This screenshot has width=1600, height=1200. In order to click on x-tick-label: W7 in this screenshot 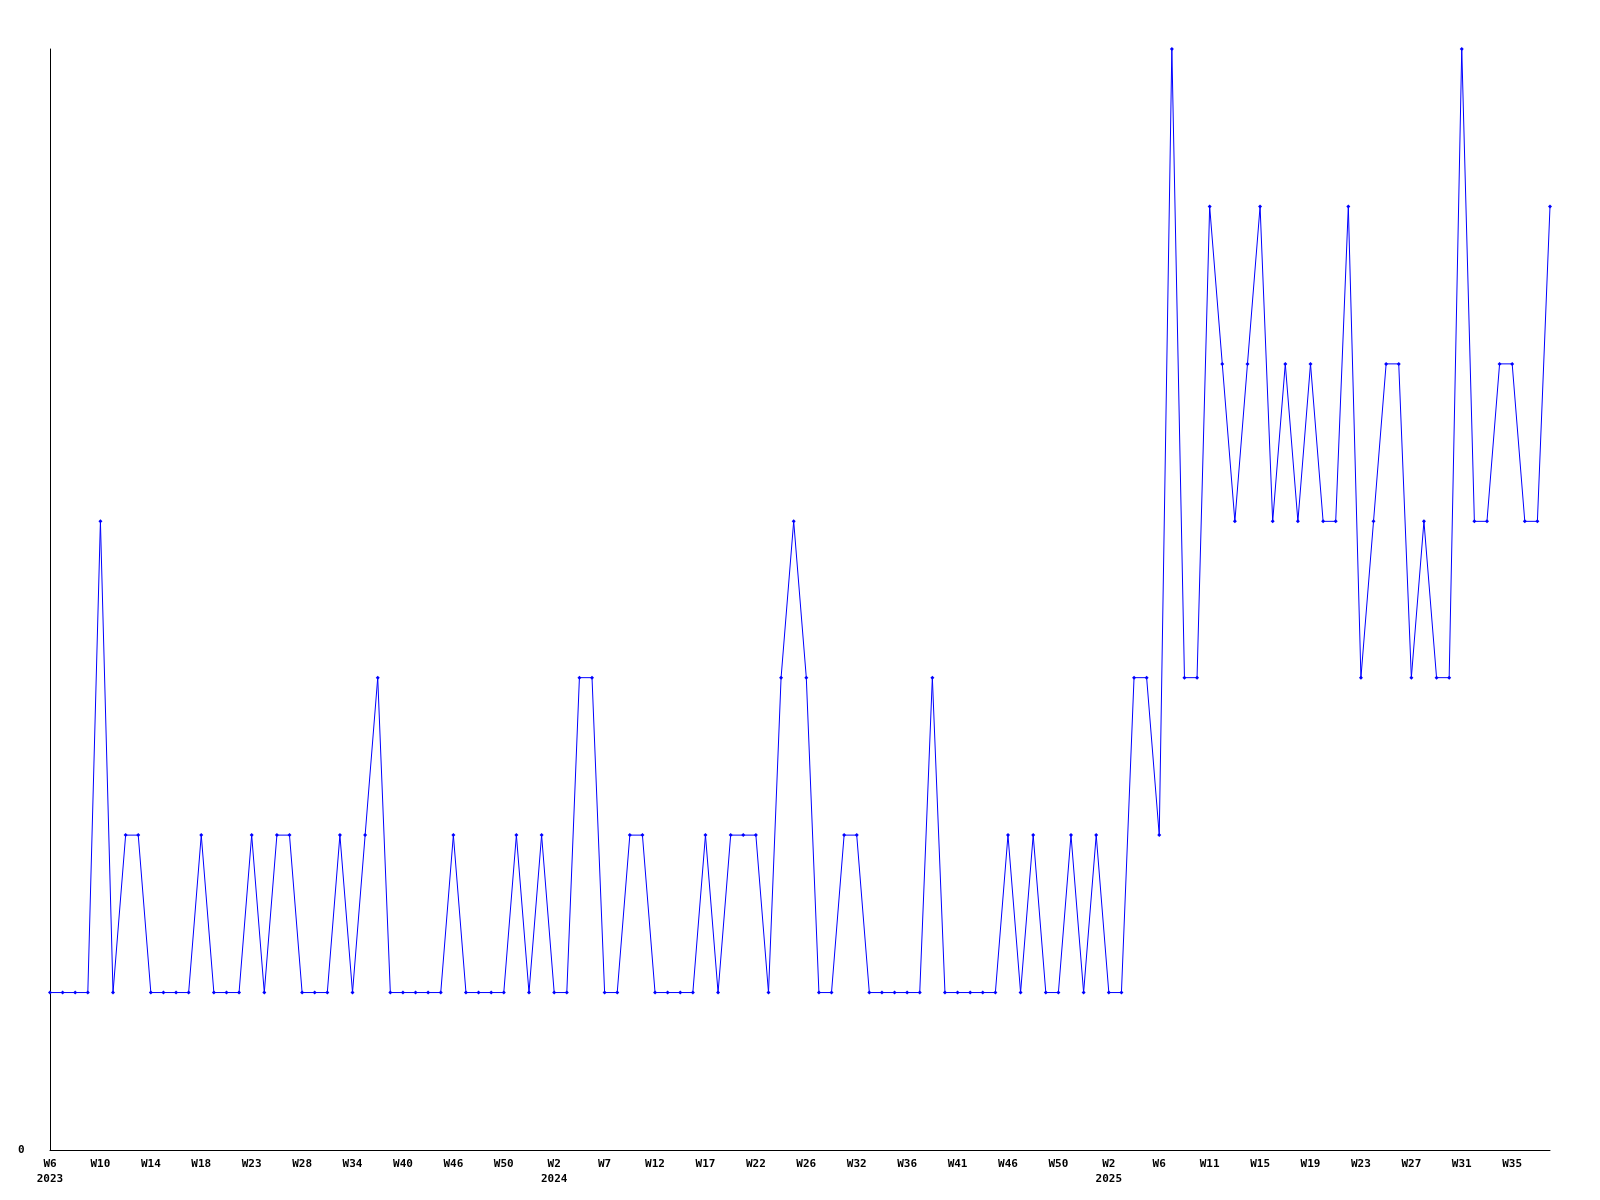, I will do `click(605, 1163)`.